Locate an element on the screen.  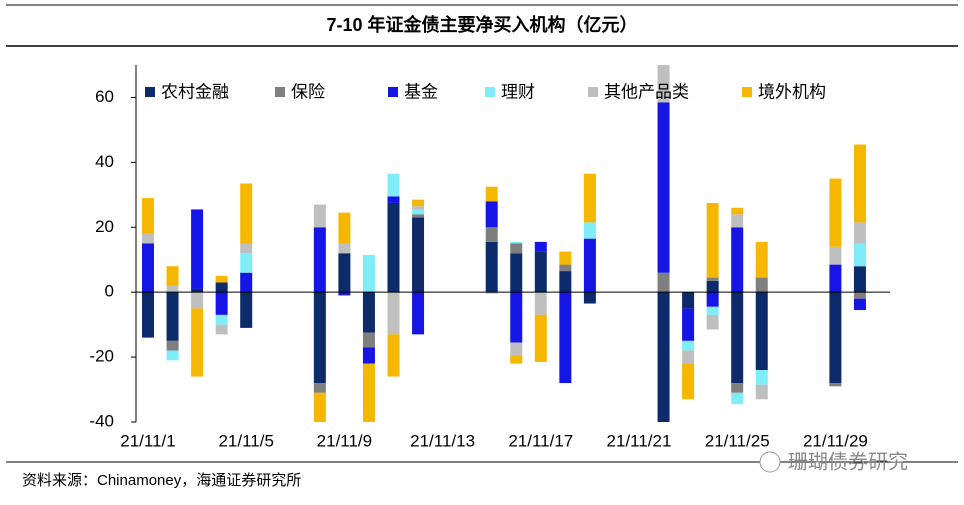
y-tick-label: 60 is located at coordinates (104, 96).